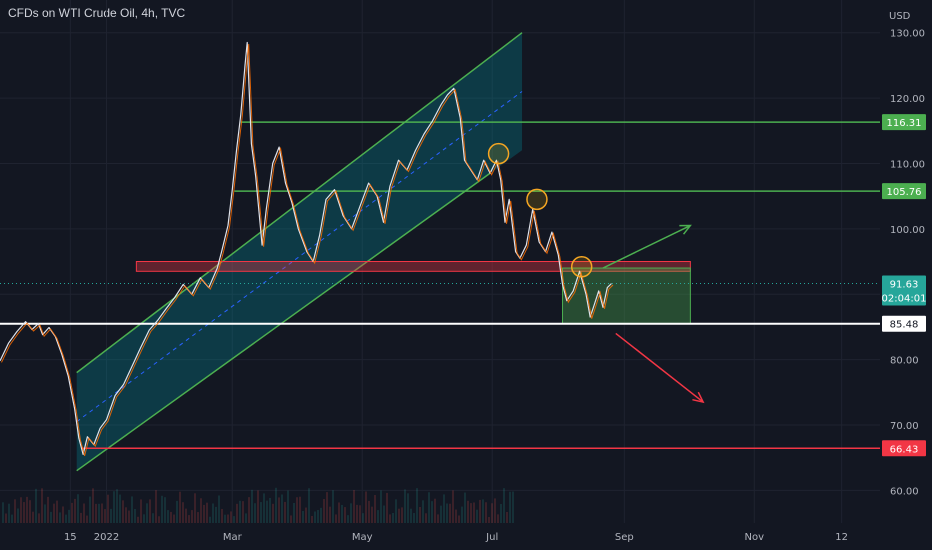 This screenshot has height=550, width=932. I want to click on last-price-badge: 91.63, so click(904, 285).